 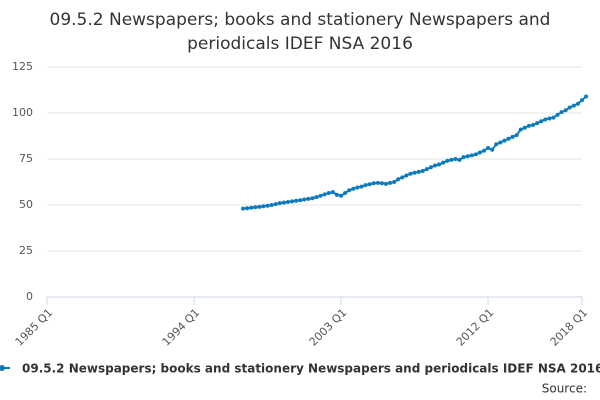 What do you see at coordinates (34, 327) in the screenshot?
I see `x-tick-label: 1985 Q1` at bounding box center [34, 327].